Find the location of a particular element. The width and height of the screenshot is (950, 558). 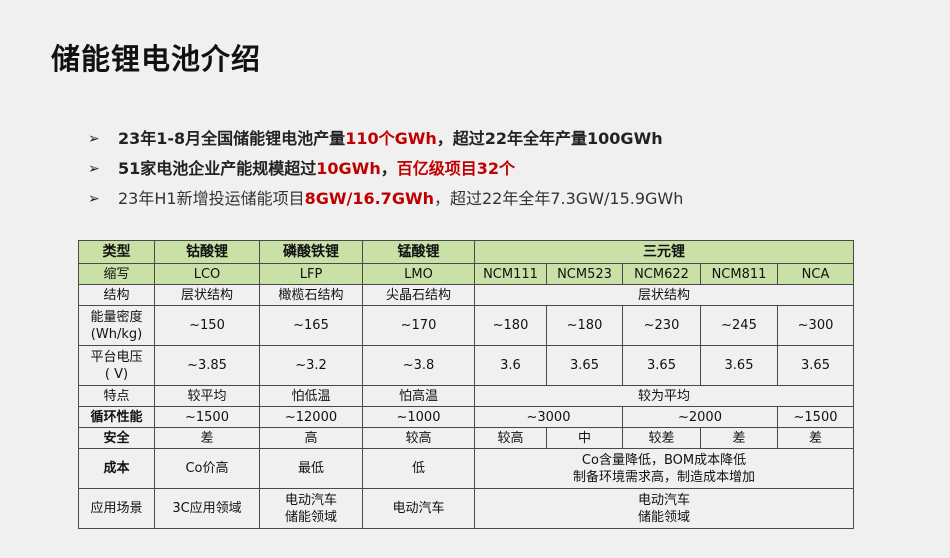

header-cell: 锰酸锂 is located at coordinates (418, 252).